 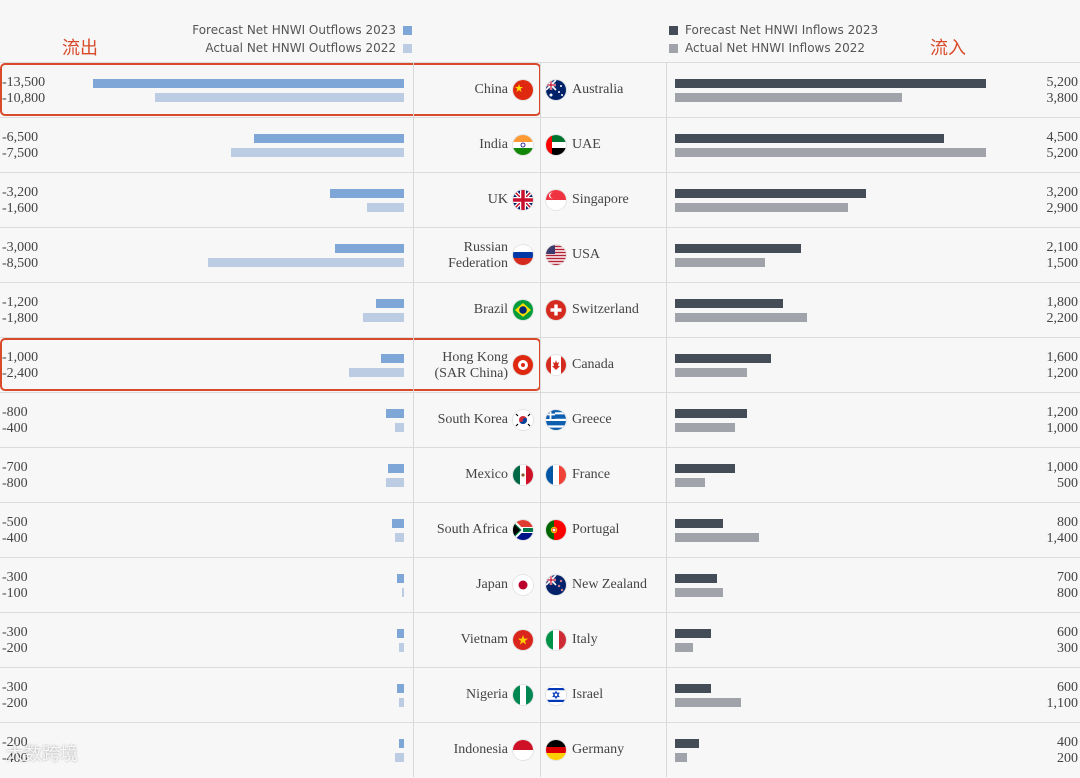 I want to click on outflow-country-vietnam: Vietnam, so click(x=484, y=640).